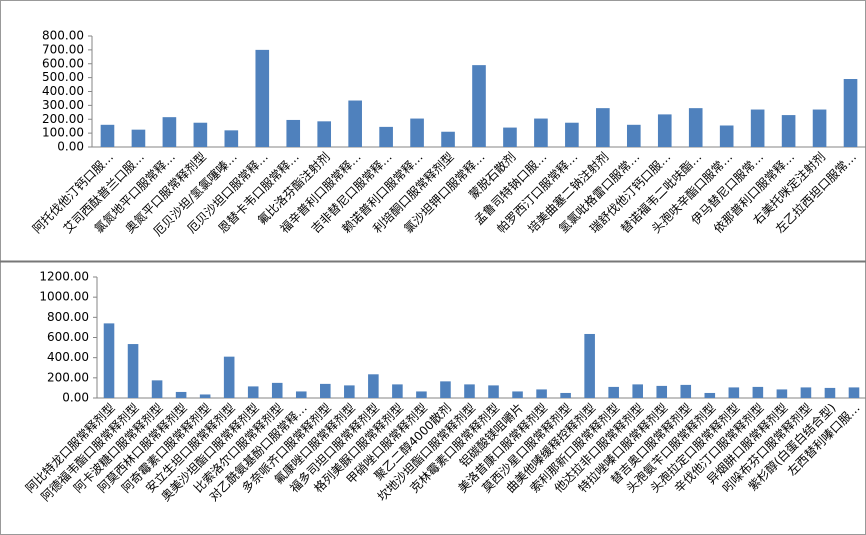  What do you see at coordinates (63, 49) in the screenshot?
I see `y-tick-label: 700.00` at bounding box center [63, 49].